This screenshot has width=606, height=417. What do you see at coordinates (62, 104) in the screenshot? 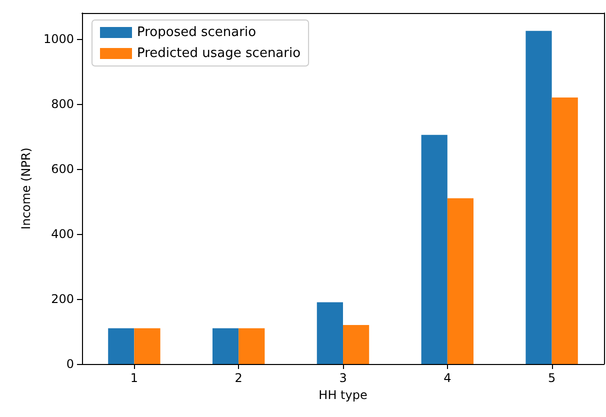
I see `y-tick-label: 800` at bounding box center [62, 104].